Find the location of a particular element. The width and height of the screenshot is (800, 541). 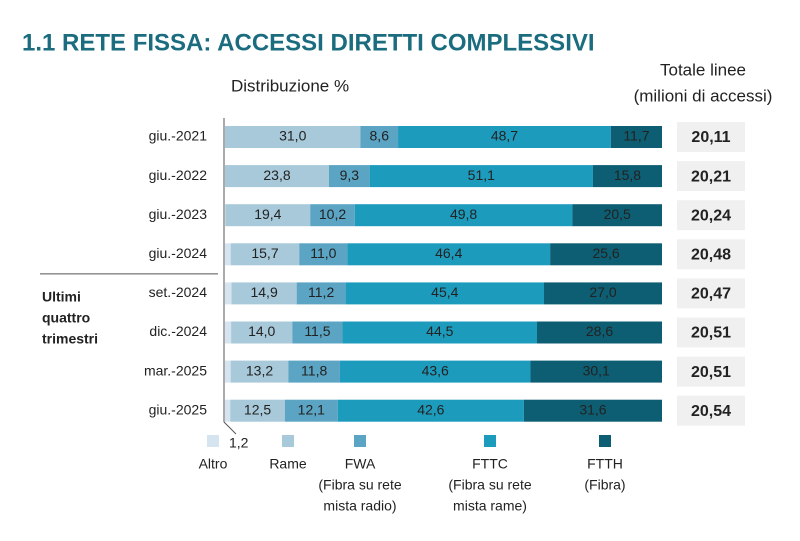

legend-label: FTTH is located at coordinates (605, 464).